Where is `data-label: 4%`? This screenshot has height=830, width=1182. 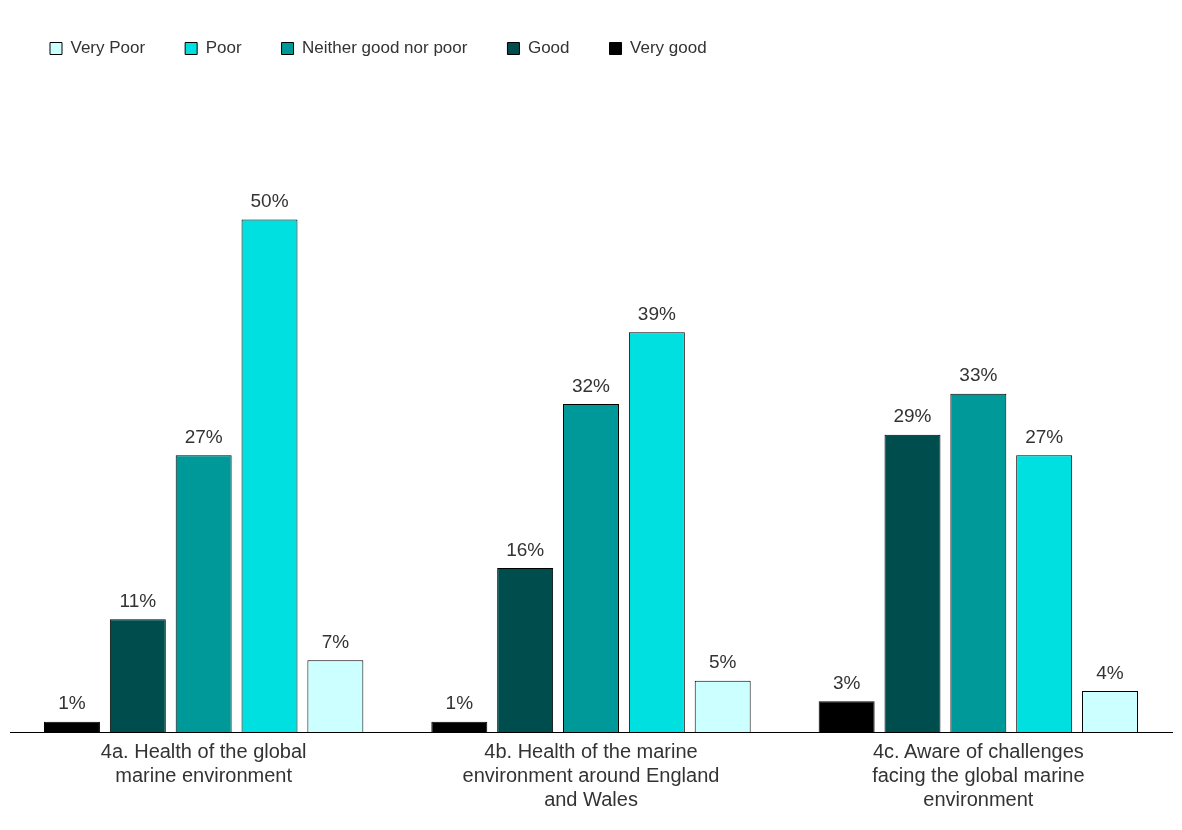 data-label: 4% is located at coordinates (1110, 672).